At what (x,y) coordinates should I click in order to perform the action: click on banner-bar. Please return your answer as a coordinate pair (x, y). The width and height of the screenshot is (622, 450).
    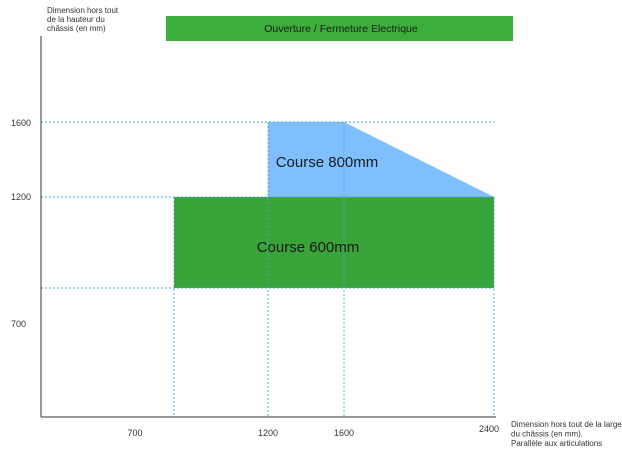
    Looking at the image, I should click on (339, 28).